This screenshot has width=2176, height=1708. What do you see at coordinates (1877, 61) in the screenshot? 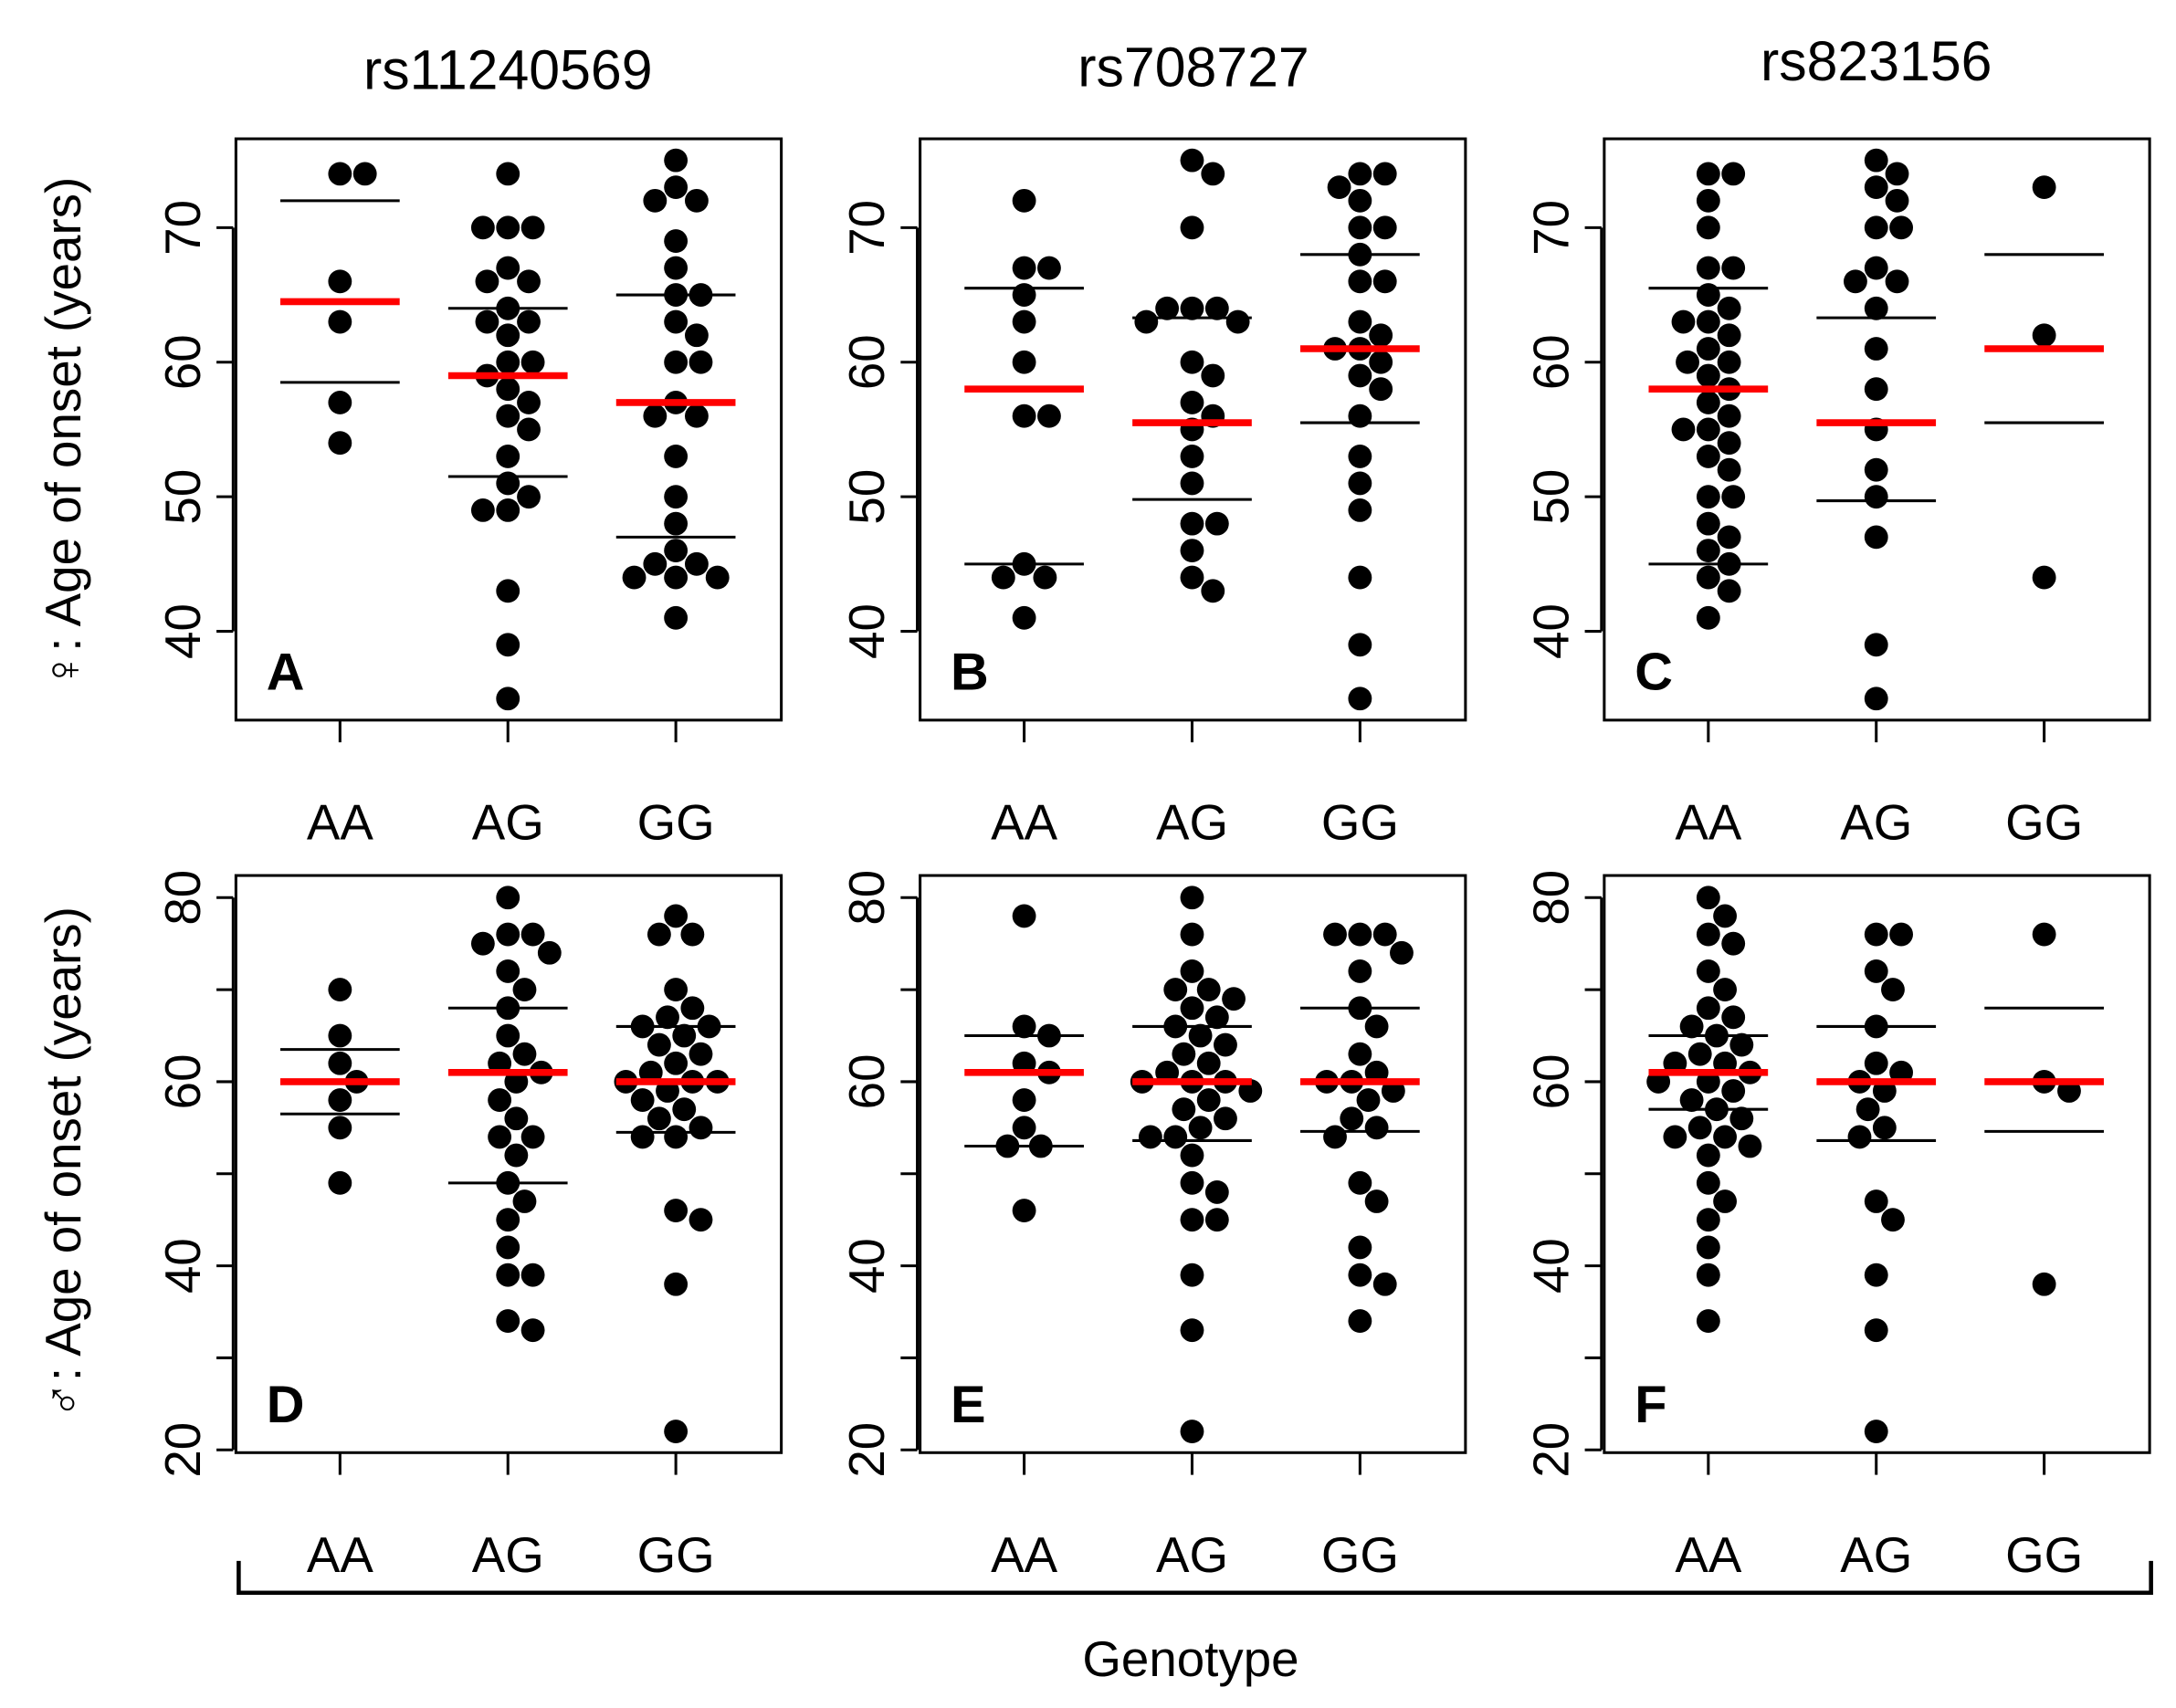
I see `column-title: rs823156` at bounding box center [1877, 61].